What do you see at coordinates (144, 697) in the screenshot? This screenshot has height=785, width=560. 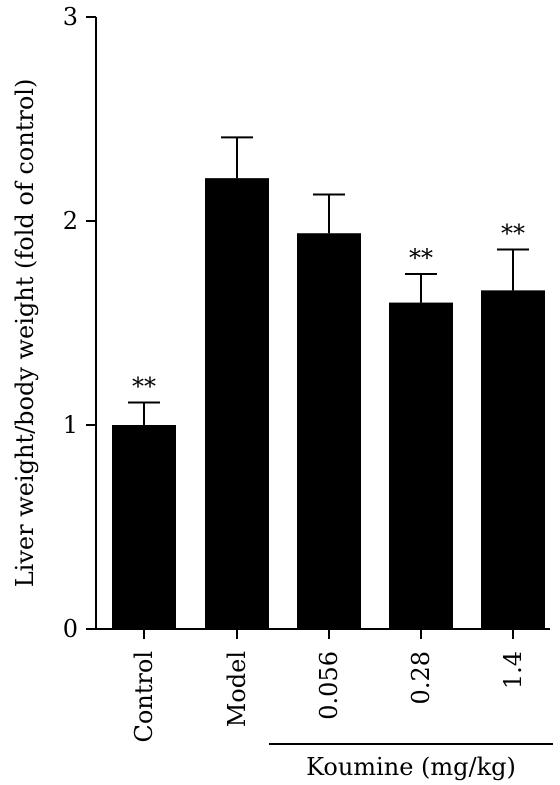 I see `x-tick-label: Control` at bounding box center [144, 697].